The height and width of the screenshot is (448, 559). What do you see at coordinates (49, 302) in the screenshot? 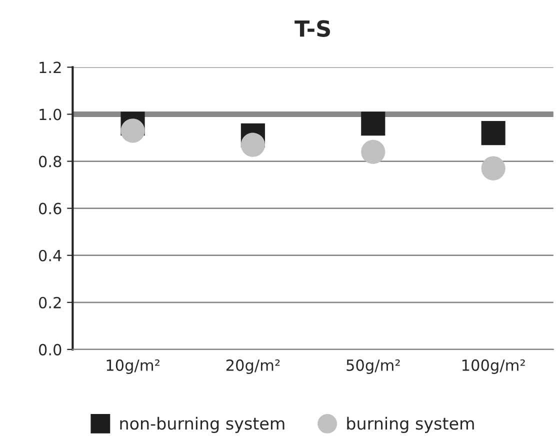
I see `y-tick-label: 0.2` at bounding box center [49, 302].